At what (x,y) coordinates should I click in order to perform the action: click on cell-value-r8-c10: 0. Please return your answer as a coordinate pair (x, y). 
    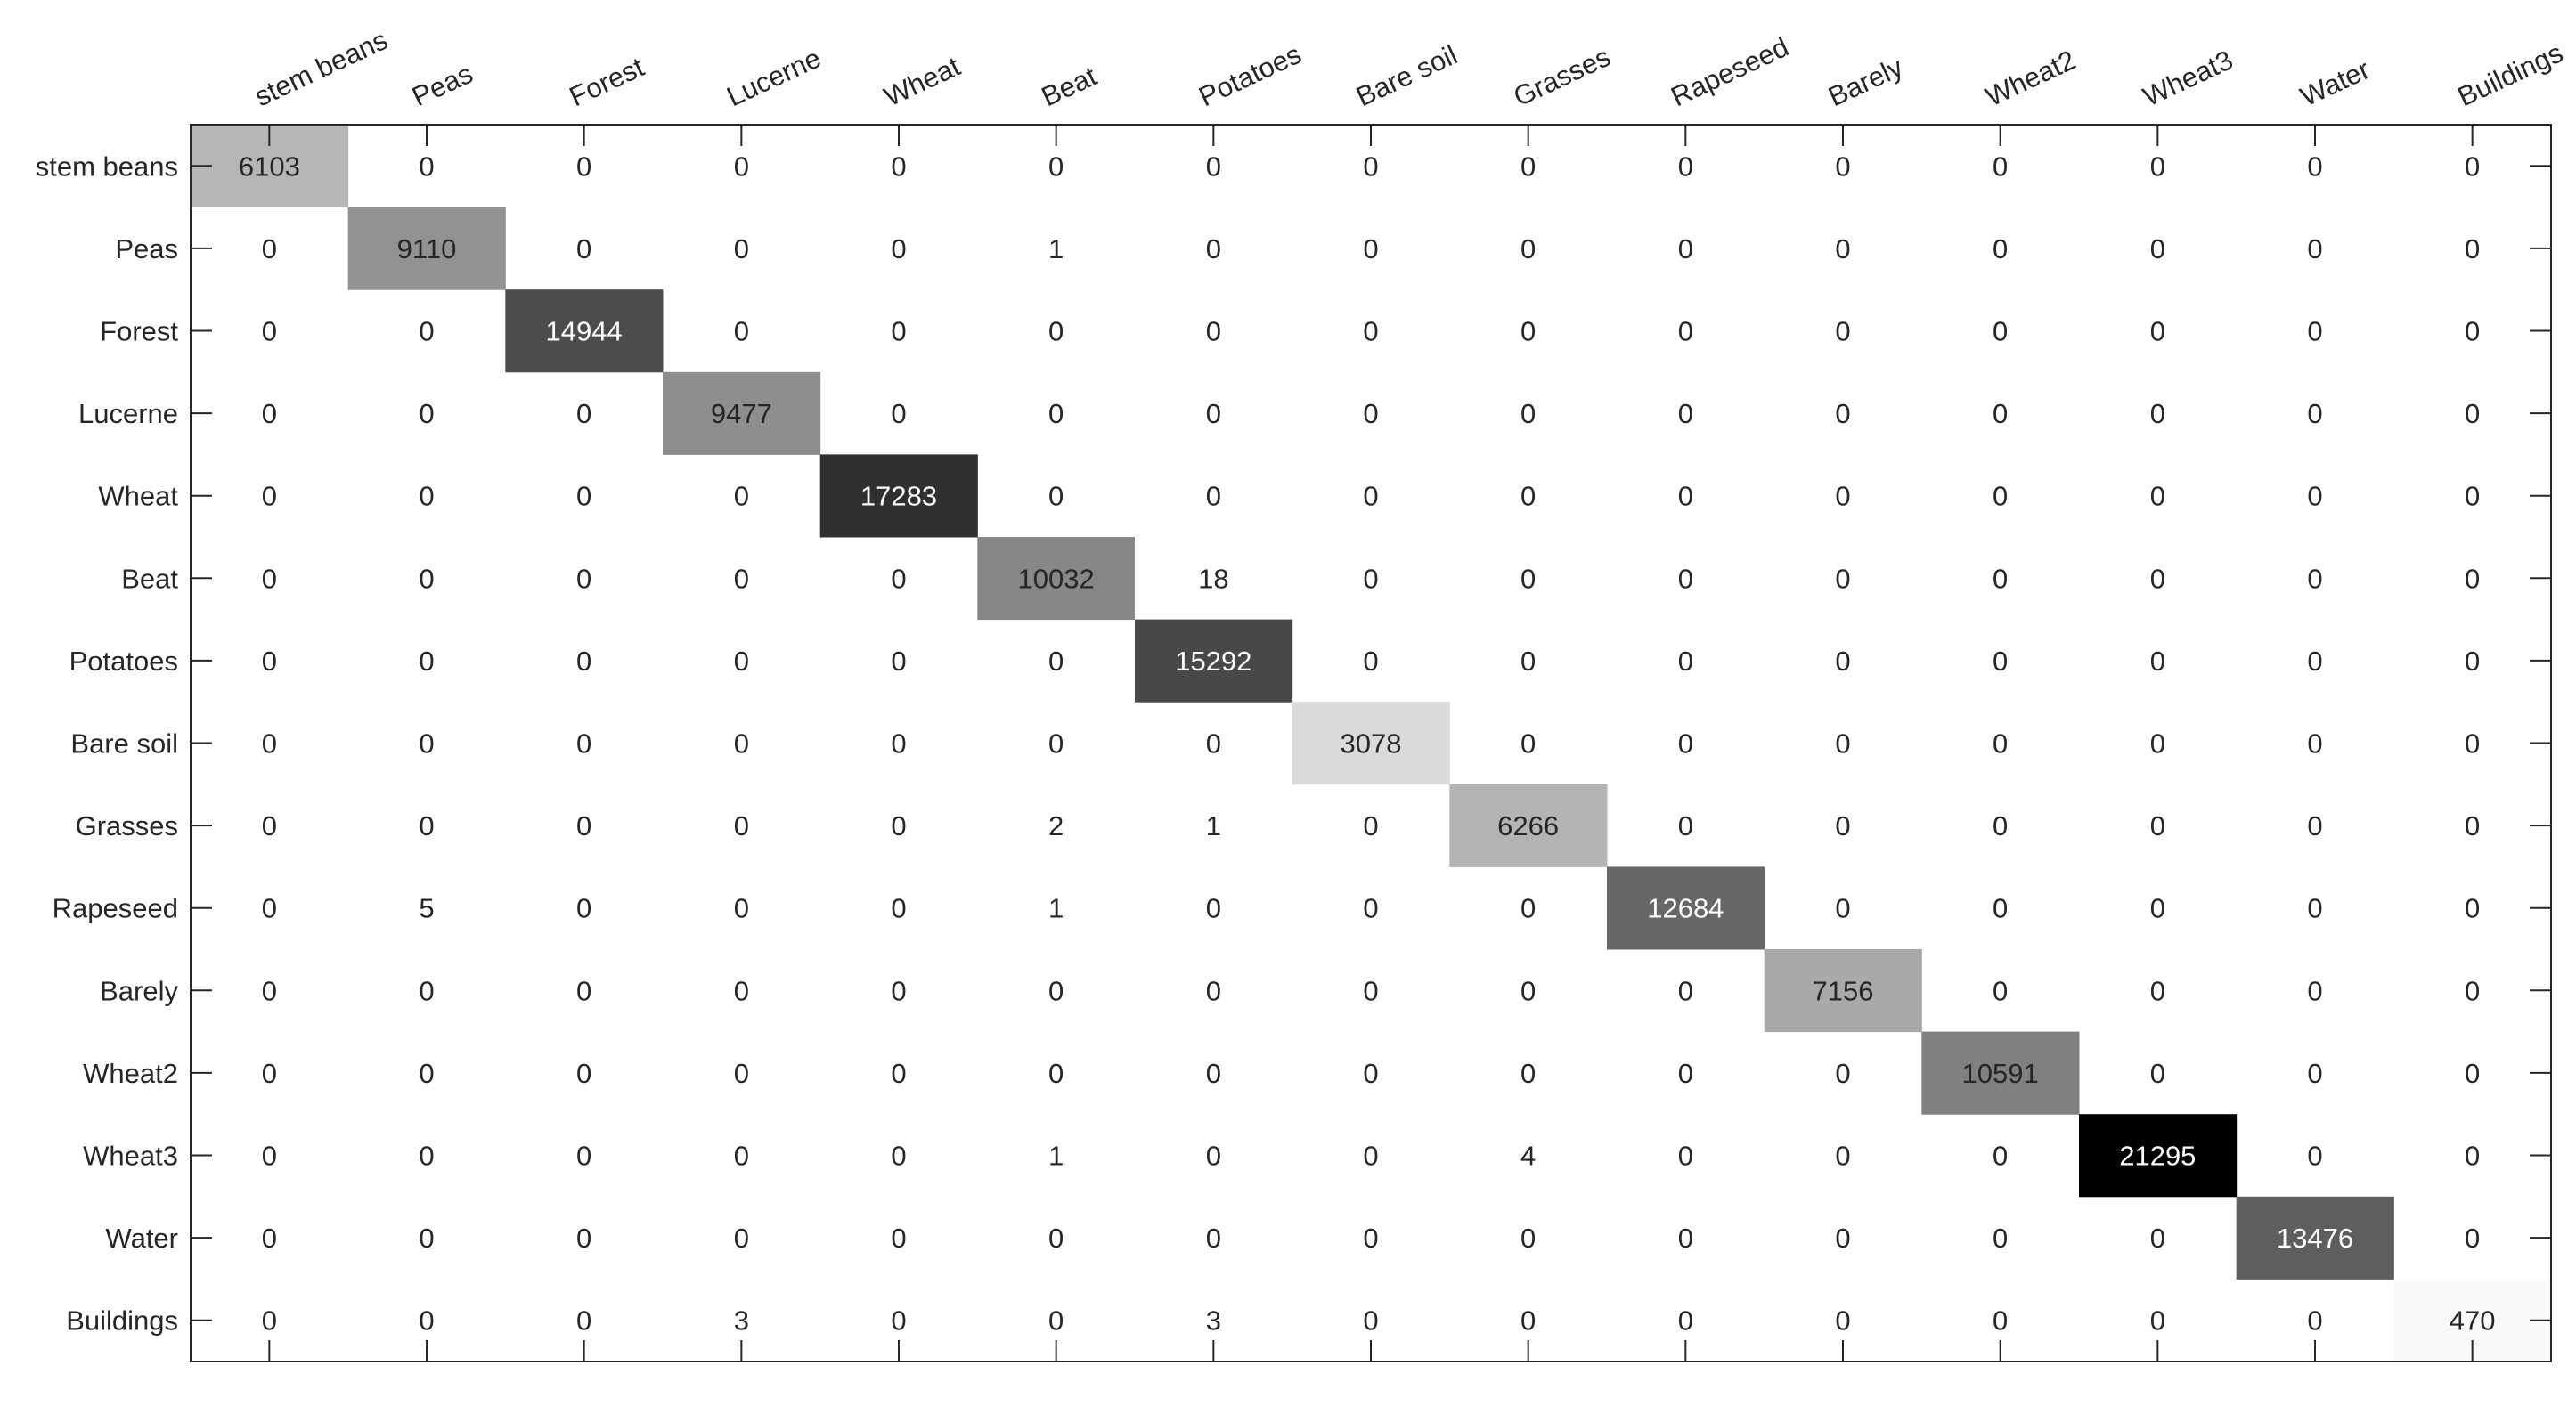
    Looking at the image, I should click on (1685, 744).